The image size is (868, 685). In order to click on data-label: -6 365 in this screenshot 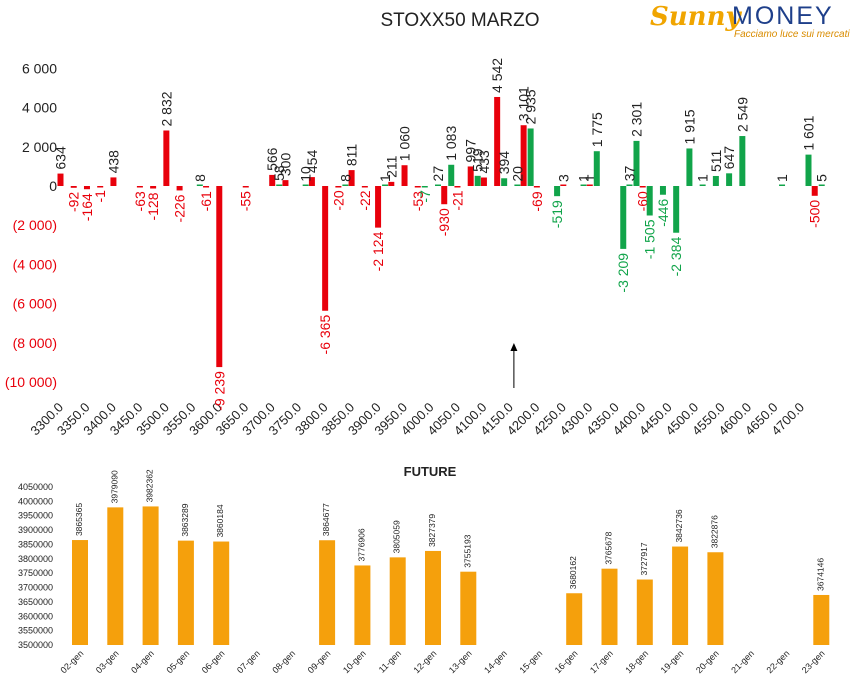, I will do `click(325, 335)`.